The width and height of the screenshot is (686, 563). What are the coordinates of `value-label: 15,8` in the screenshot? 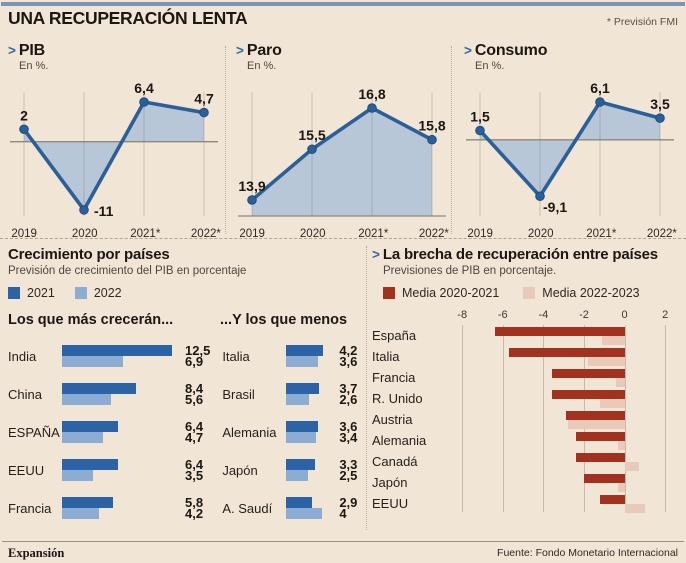 It's located at (431, 126).